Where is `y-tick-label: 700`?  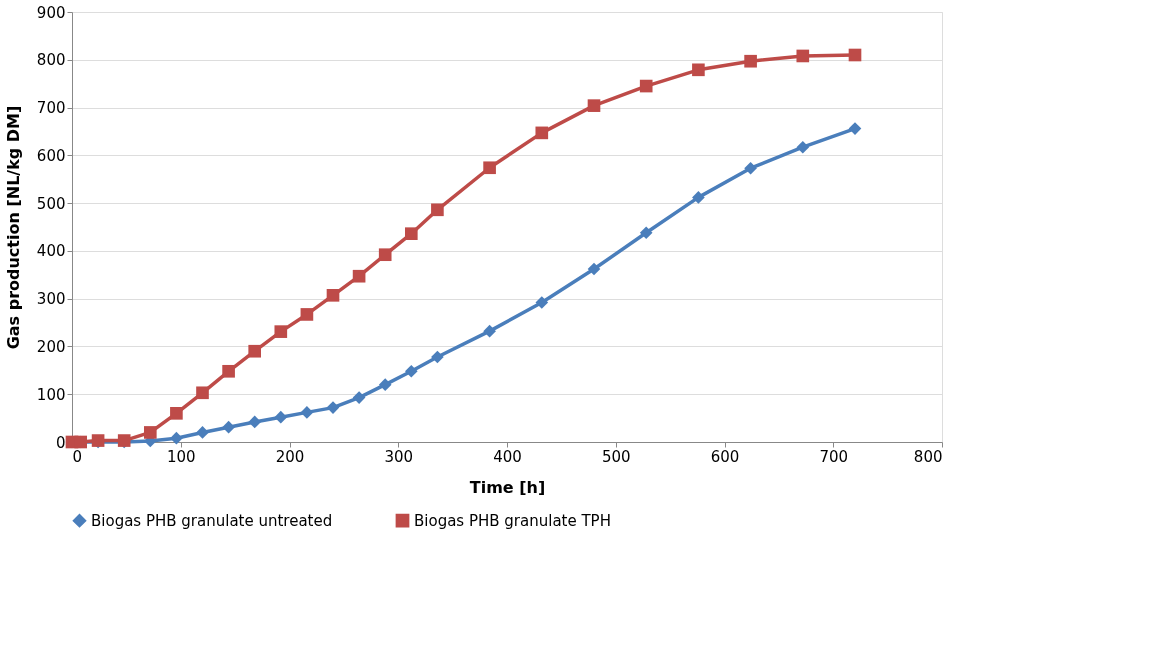 y-tick-label: 700 is located at coordinates (51, 108).